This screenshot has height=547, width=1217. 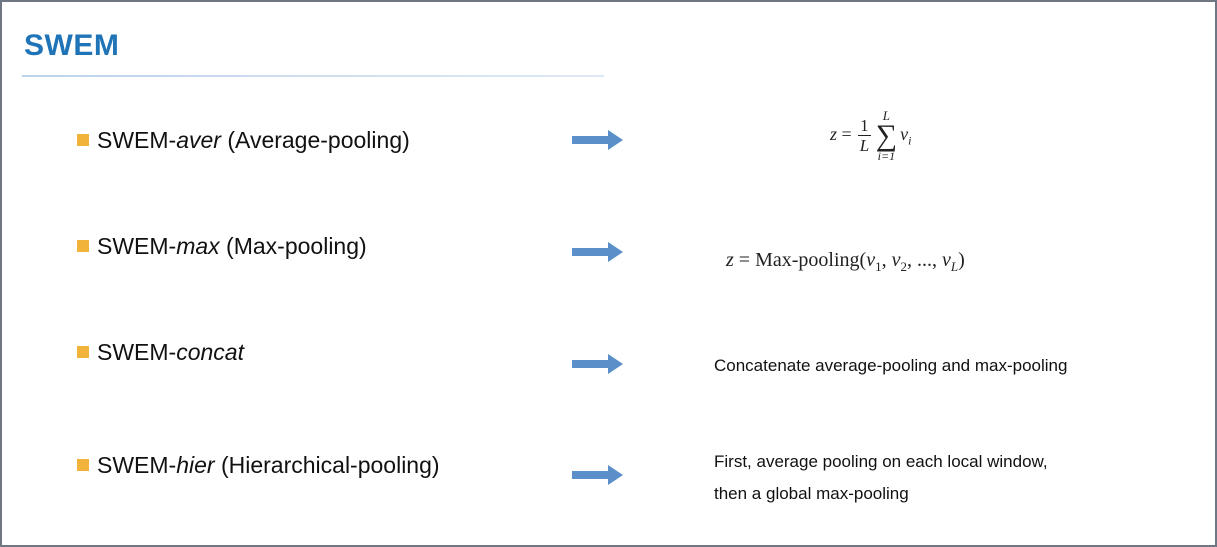 What do you see at coordinates (327, 465) in the screenshot?
I see `item-suffix: (Hierarchical-pooling)` at bounding box center [327, 465].